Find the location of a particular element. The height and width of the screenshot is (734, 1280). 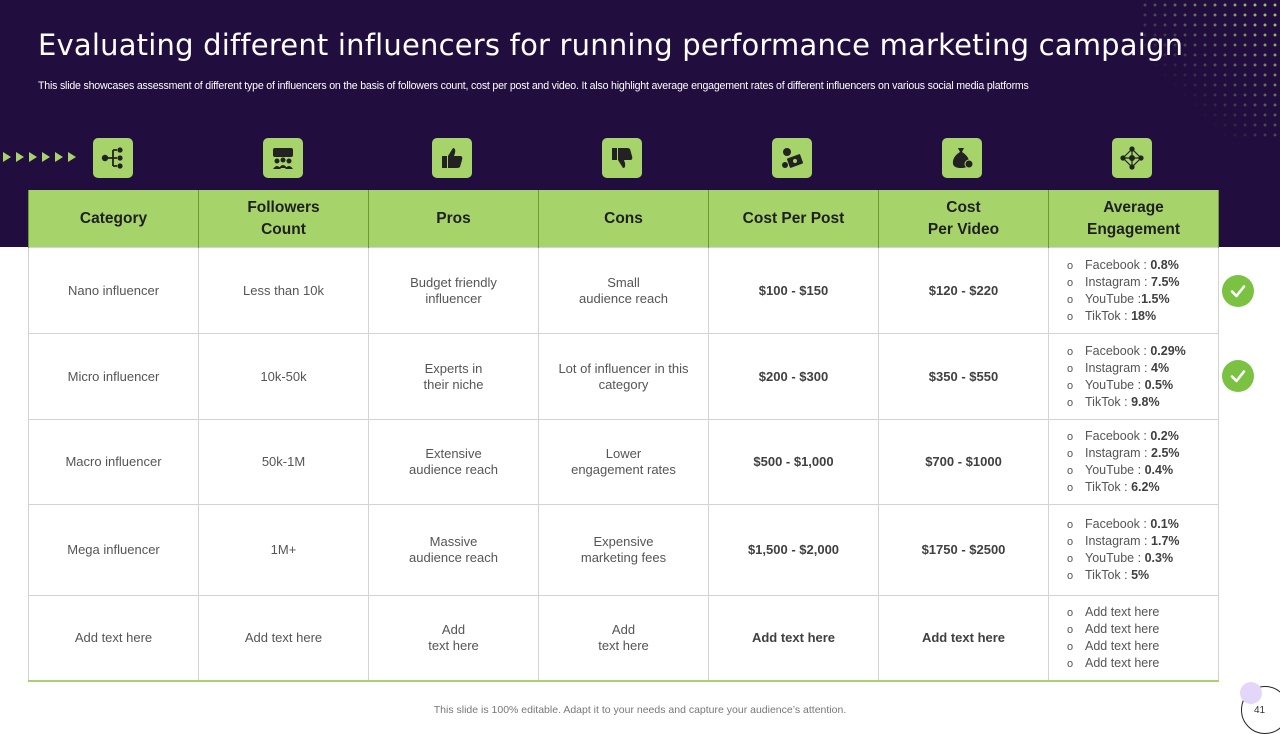

cell-category: Mega influencer is located at coordinates (113, 550).